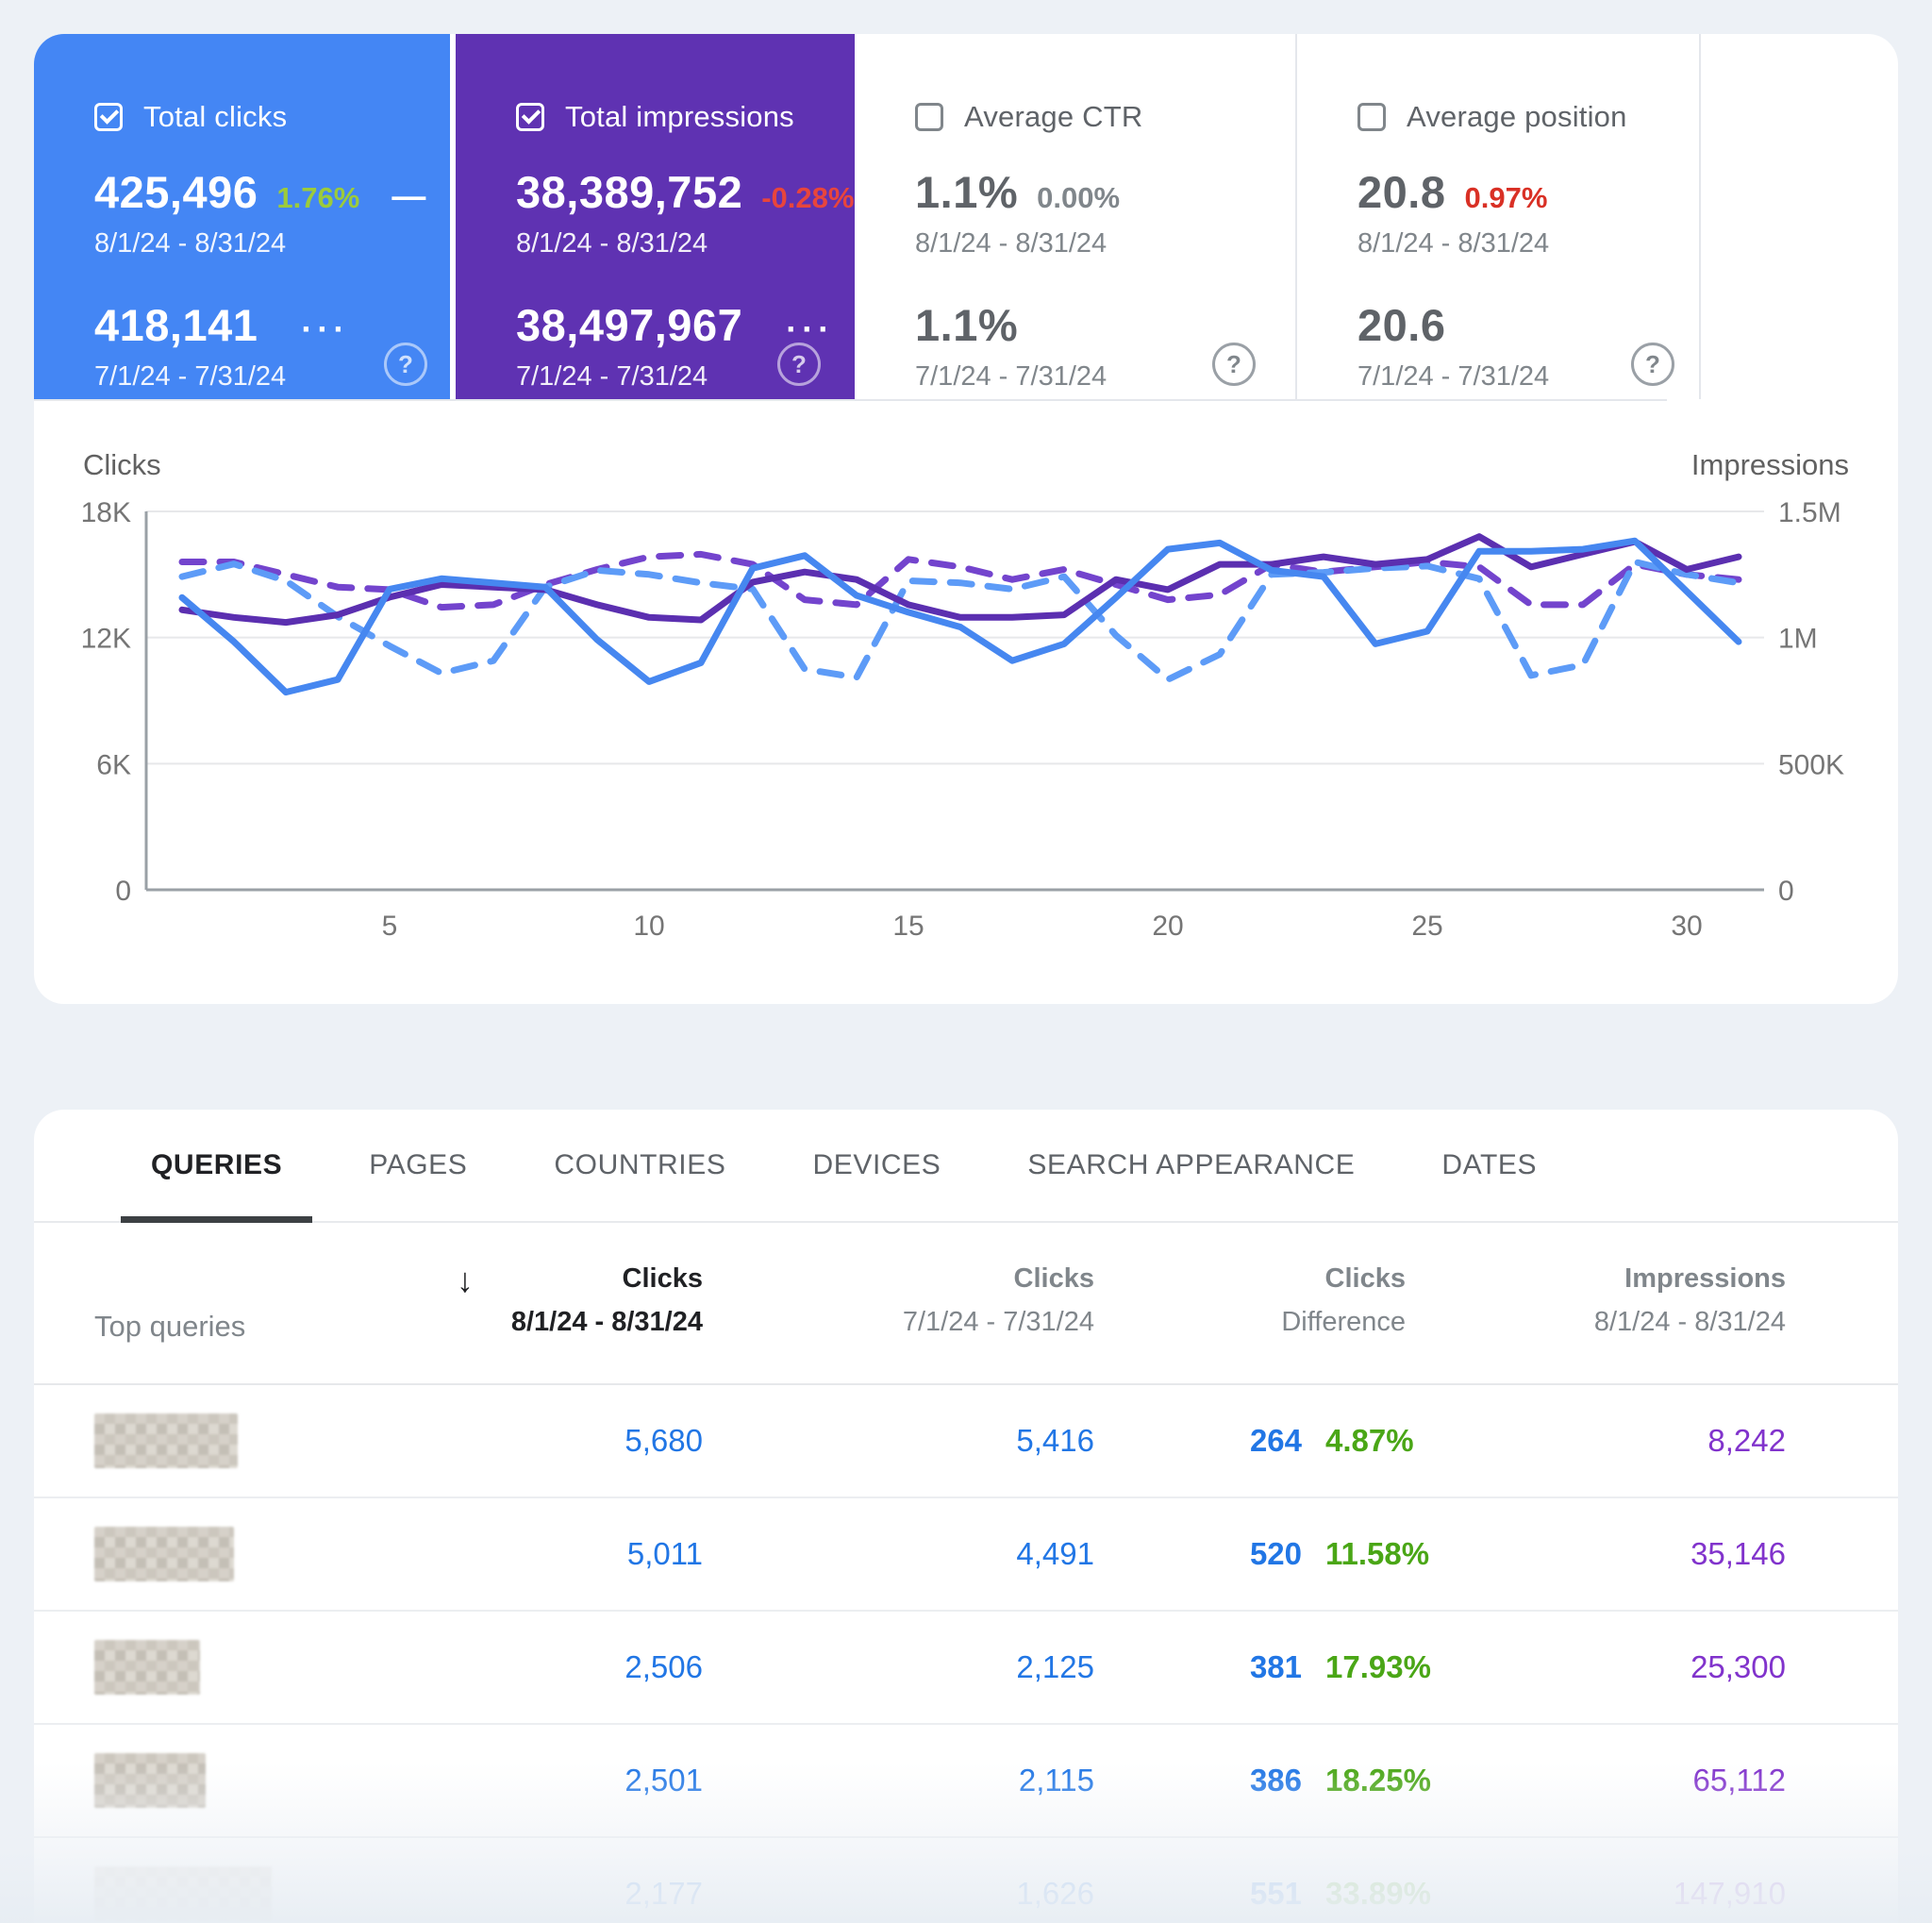 This screenshot has width=1932, height=1923. I want to click on average-position-checkbox, so click(1371, 117).